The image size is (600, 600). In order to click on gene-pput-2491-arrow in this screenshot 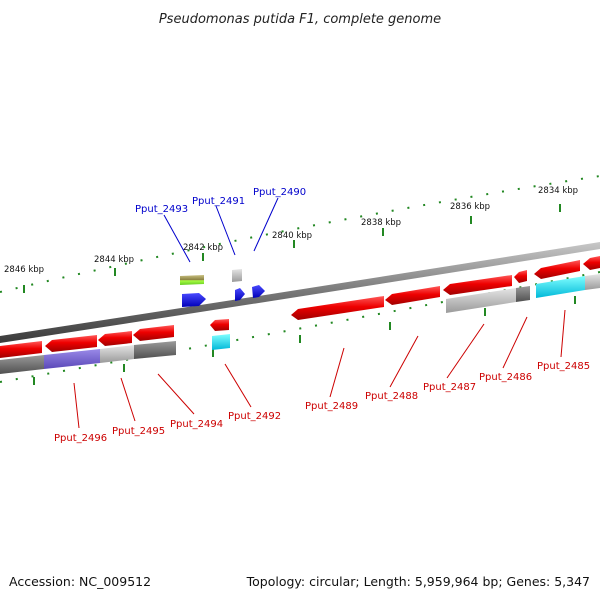, I will do `click(240, 294)`.